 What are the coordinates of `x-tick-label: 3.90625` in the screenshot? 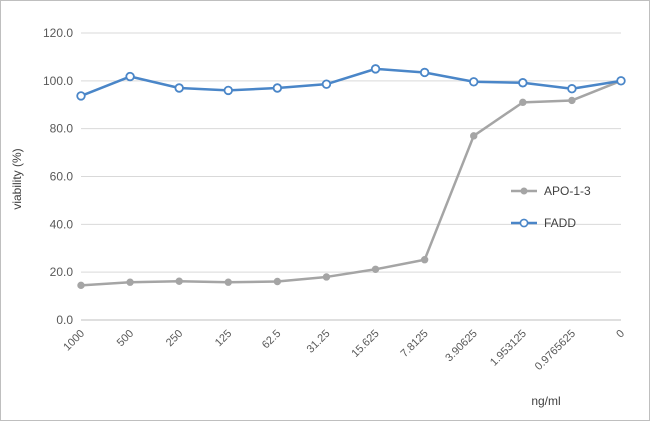 It's located at (461, 346).